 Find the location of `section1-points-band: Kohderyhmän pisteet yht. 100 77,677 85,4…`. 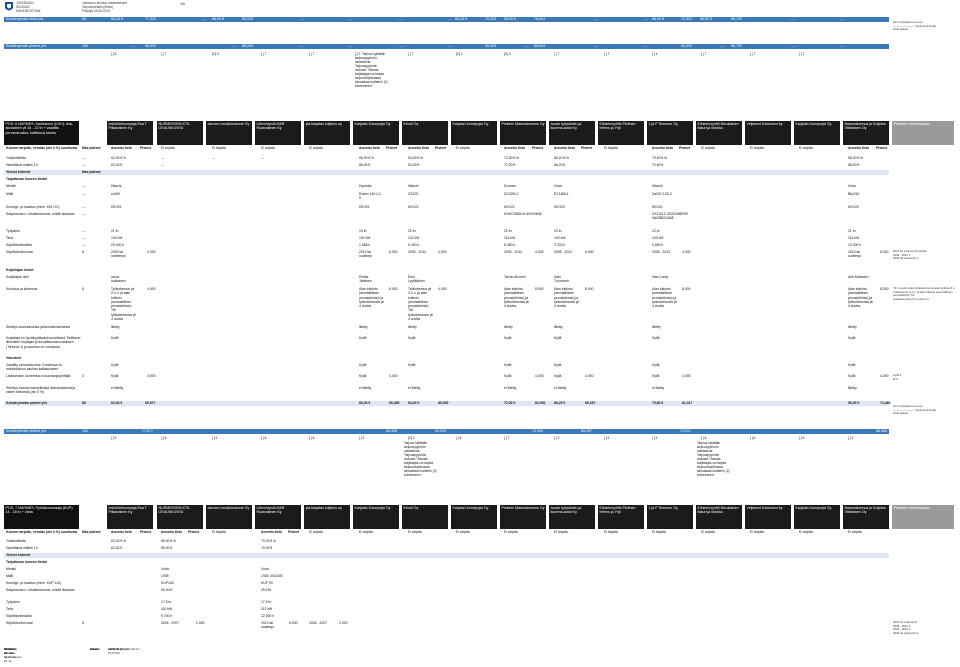

section1-points-band: Kohderyhmän pisteet yht. 100 77,677 85,4… is located at coordinates (446, 431).